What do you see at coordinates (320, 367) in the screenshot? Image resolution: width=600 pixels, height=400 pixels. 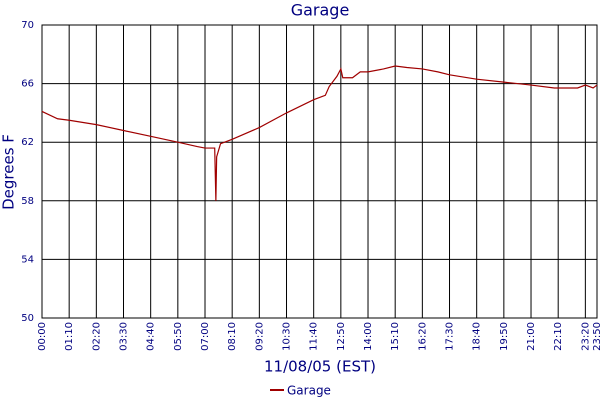 I see `x-axis-label: 11/08/05 (EST)` at bounding box center [320, 367].